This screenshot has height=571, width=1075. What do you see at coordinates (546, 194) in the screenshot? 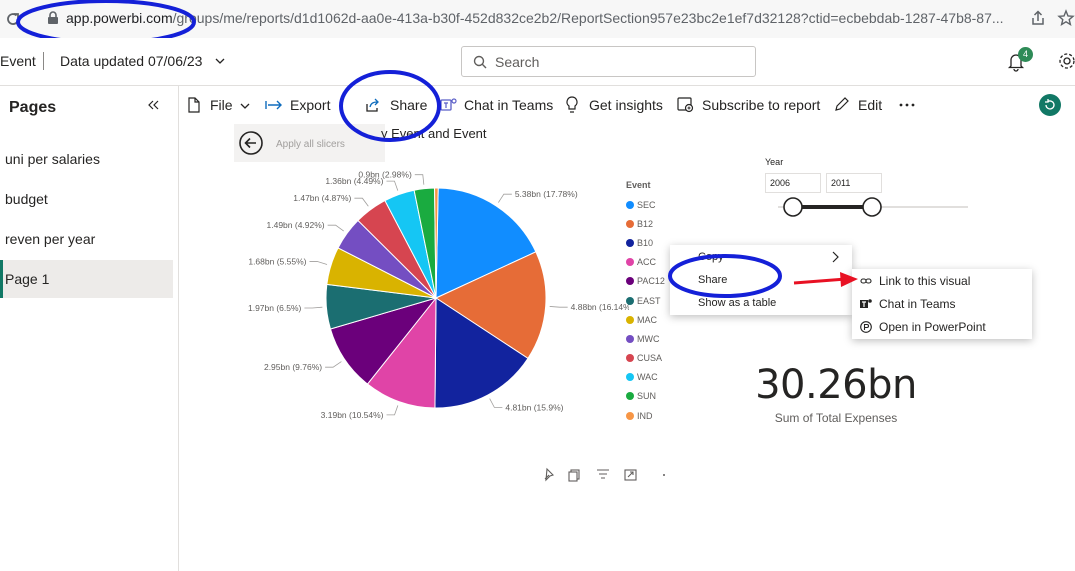
I see `pie-data-label: 5.38bn (17.78%)` at bounding box center [546, 194].